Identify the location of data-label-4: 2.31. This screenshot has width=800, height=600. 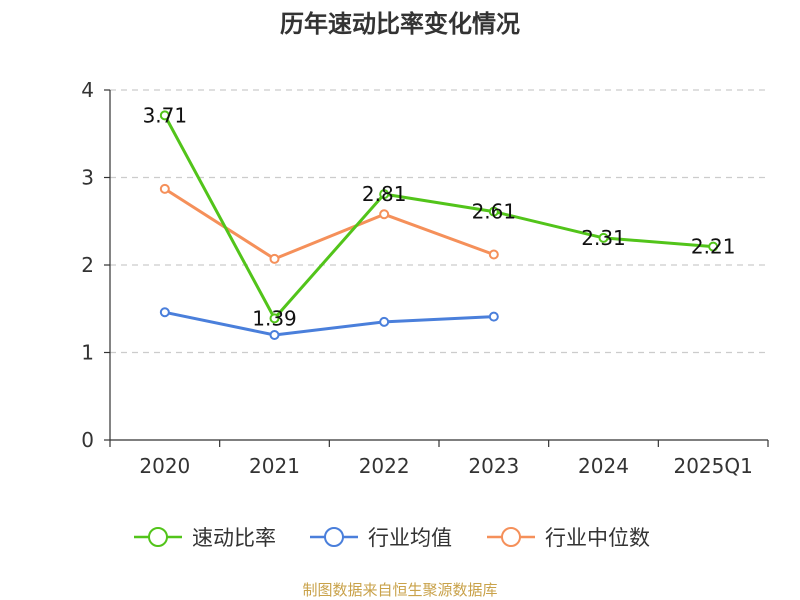
(603, 238).